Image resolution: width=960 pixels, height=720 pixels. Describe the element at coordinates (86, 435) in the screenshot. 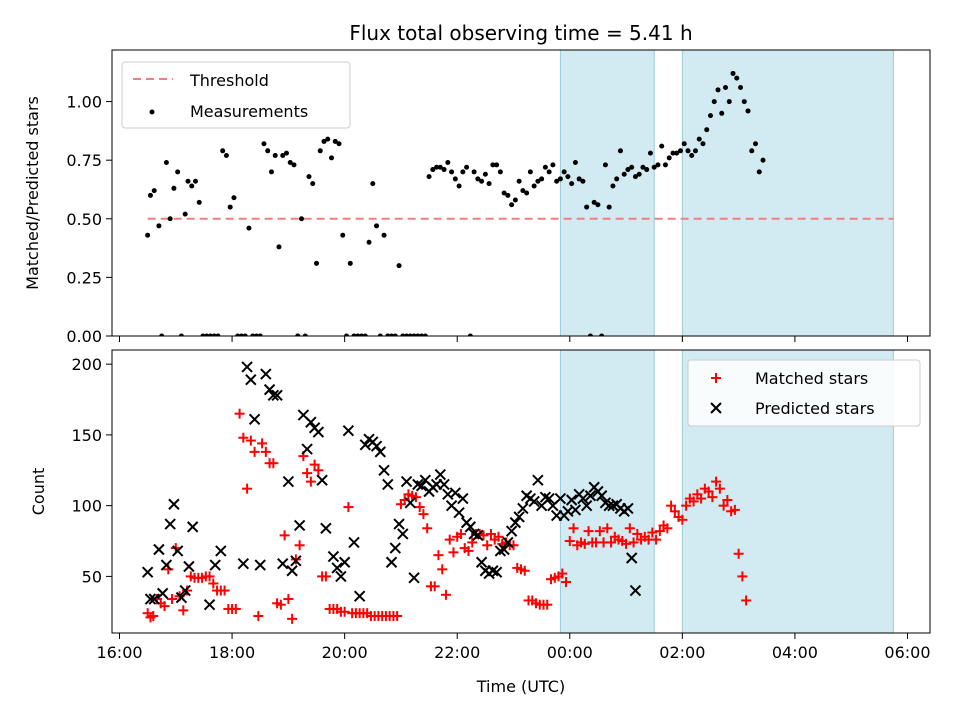

I see `y-tick-label: 150` at that location.